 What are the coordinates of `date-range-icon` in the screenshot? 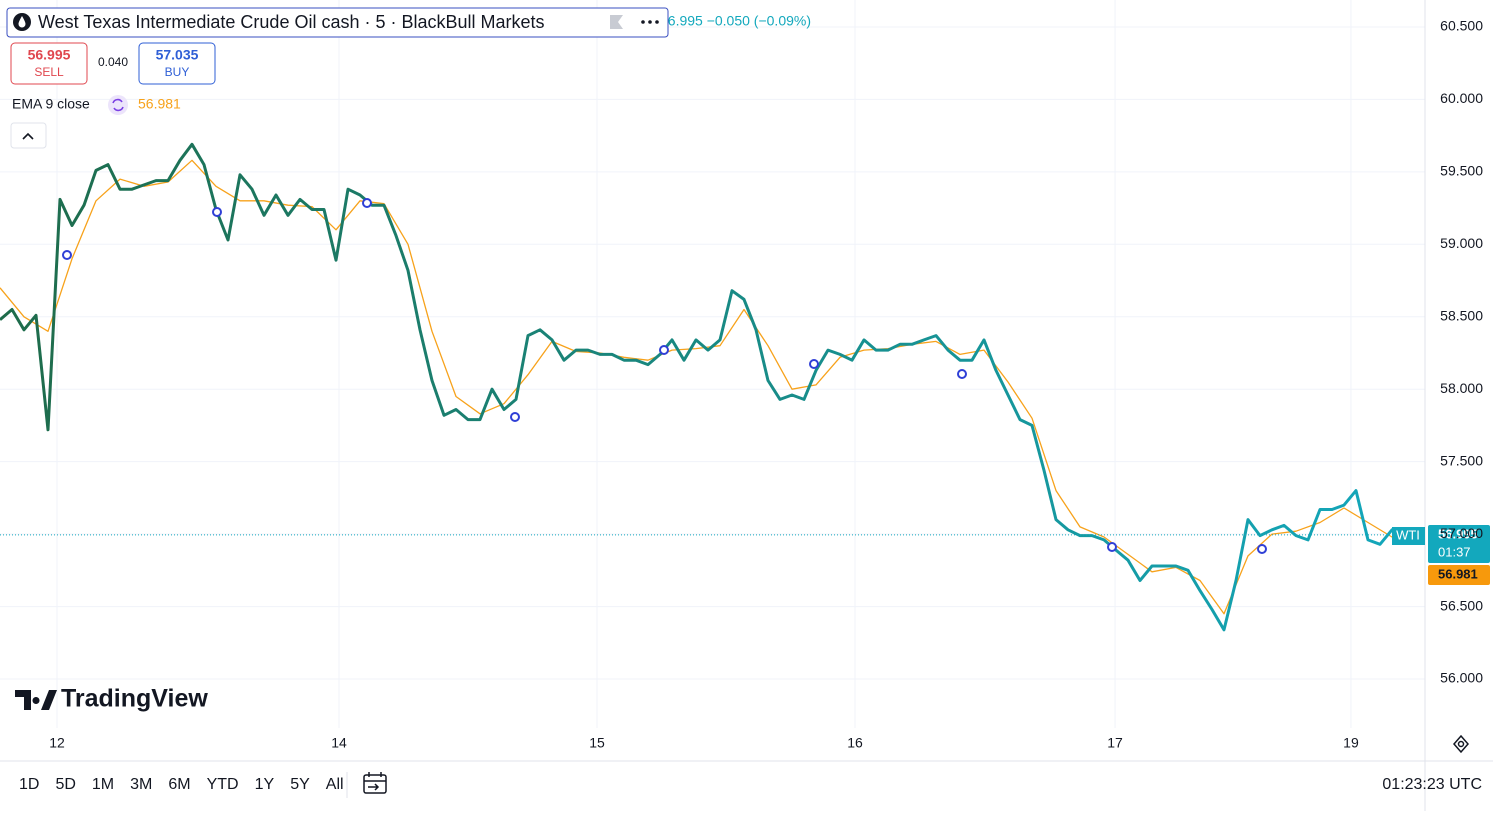 It's located at (375, 783).